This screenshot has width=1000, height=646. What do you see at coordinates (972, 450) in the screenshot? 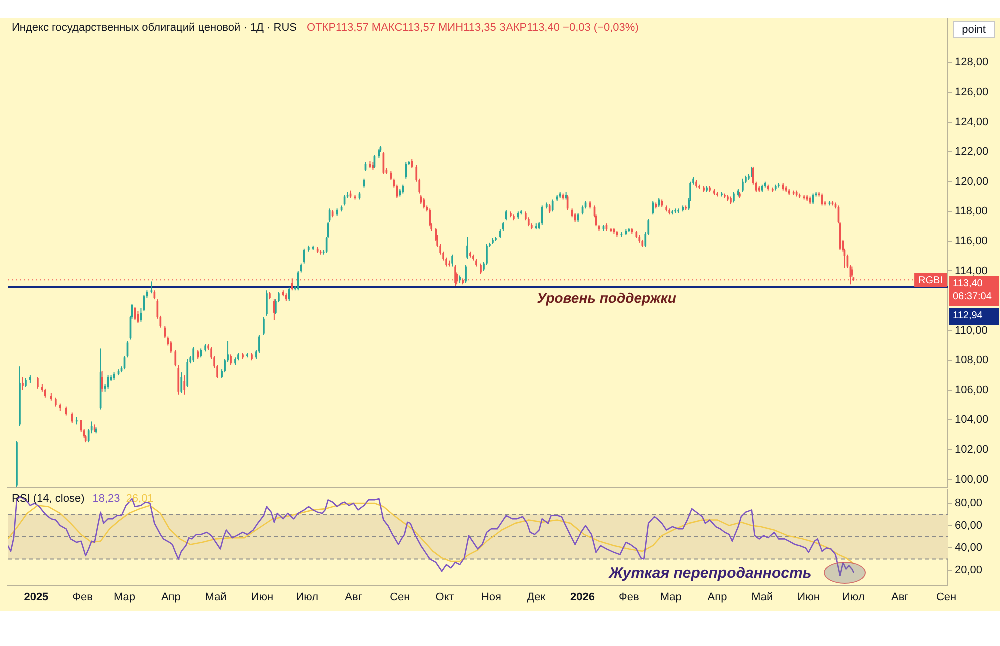
I see `y-tick-label: 102,00` at bounding box center [972, 450].